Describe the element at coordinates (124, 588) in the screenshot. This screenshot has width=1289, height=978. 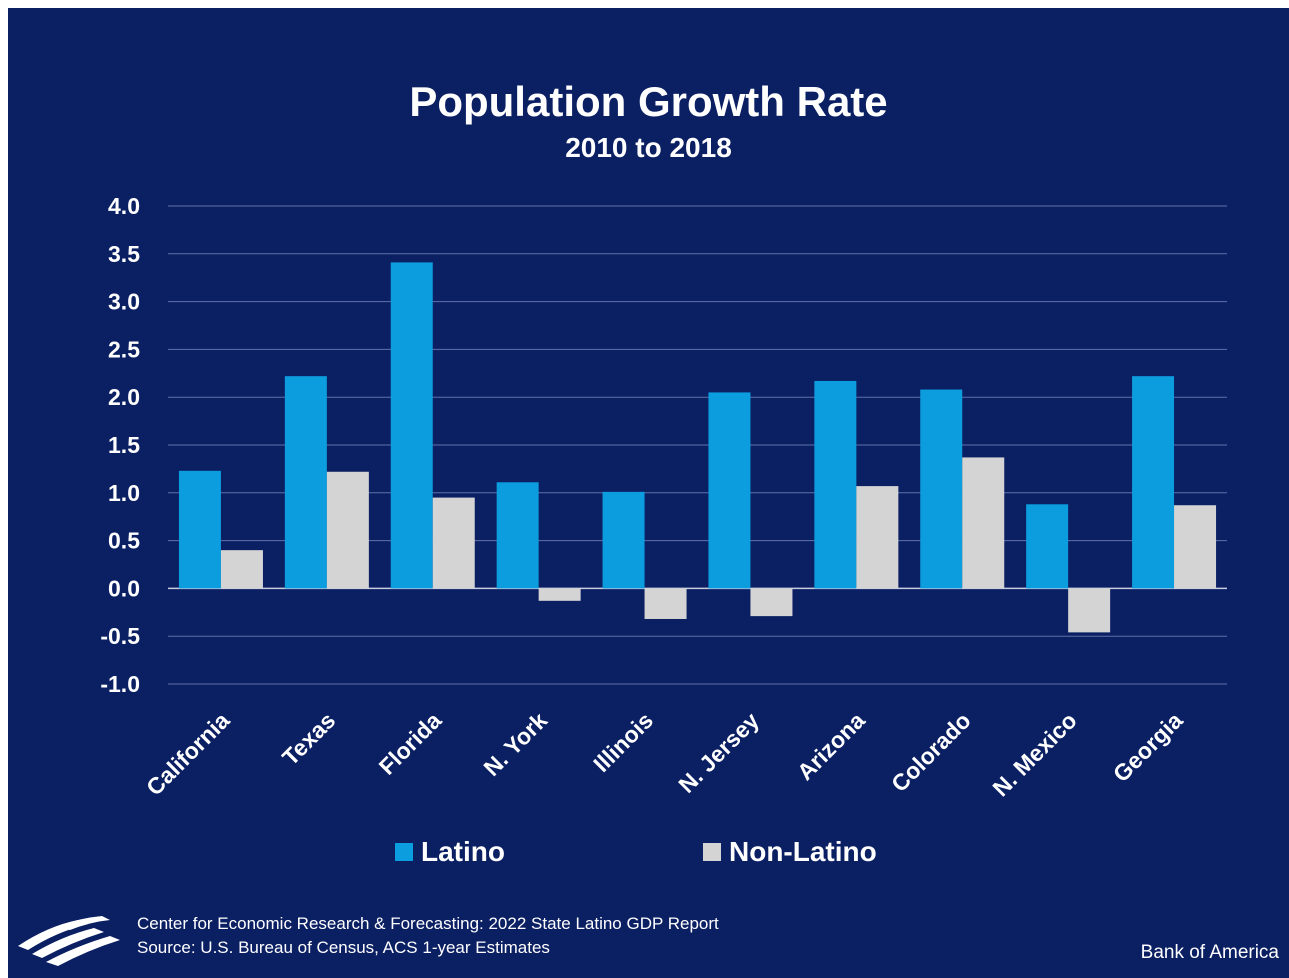
I see `y-tick-label: 0.0` at that location.